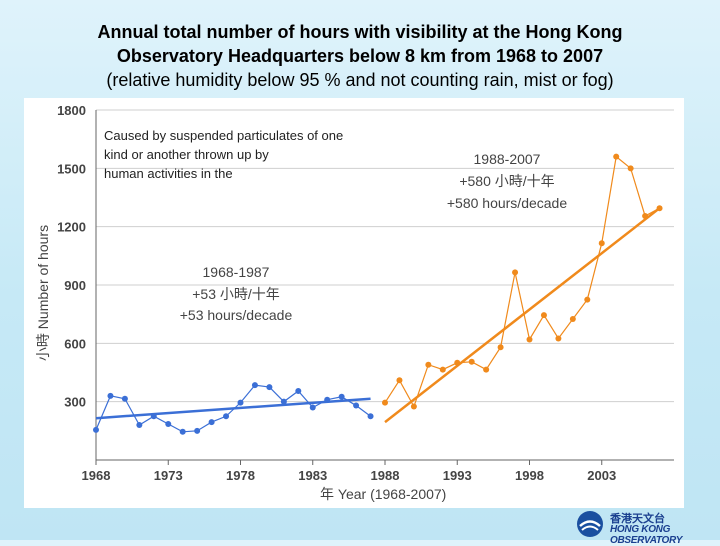 The image size is (720, 546). What do you see at coordinates (96, 475) in the screenshot?
I see `x-tick-label: 1968` at bounding box center [96, 475].